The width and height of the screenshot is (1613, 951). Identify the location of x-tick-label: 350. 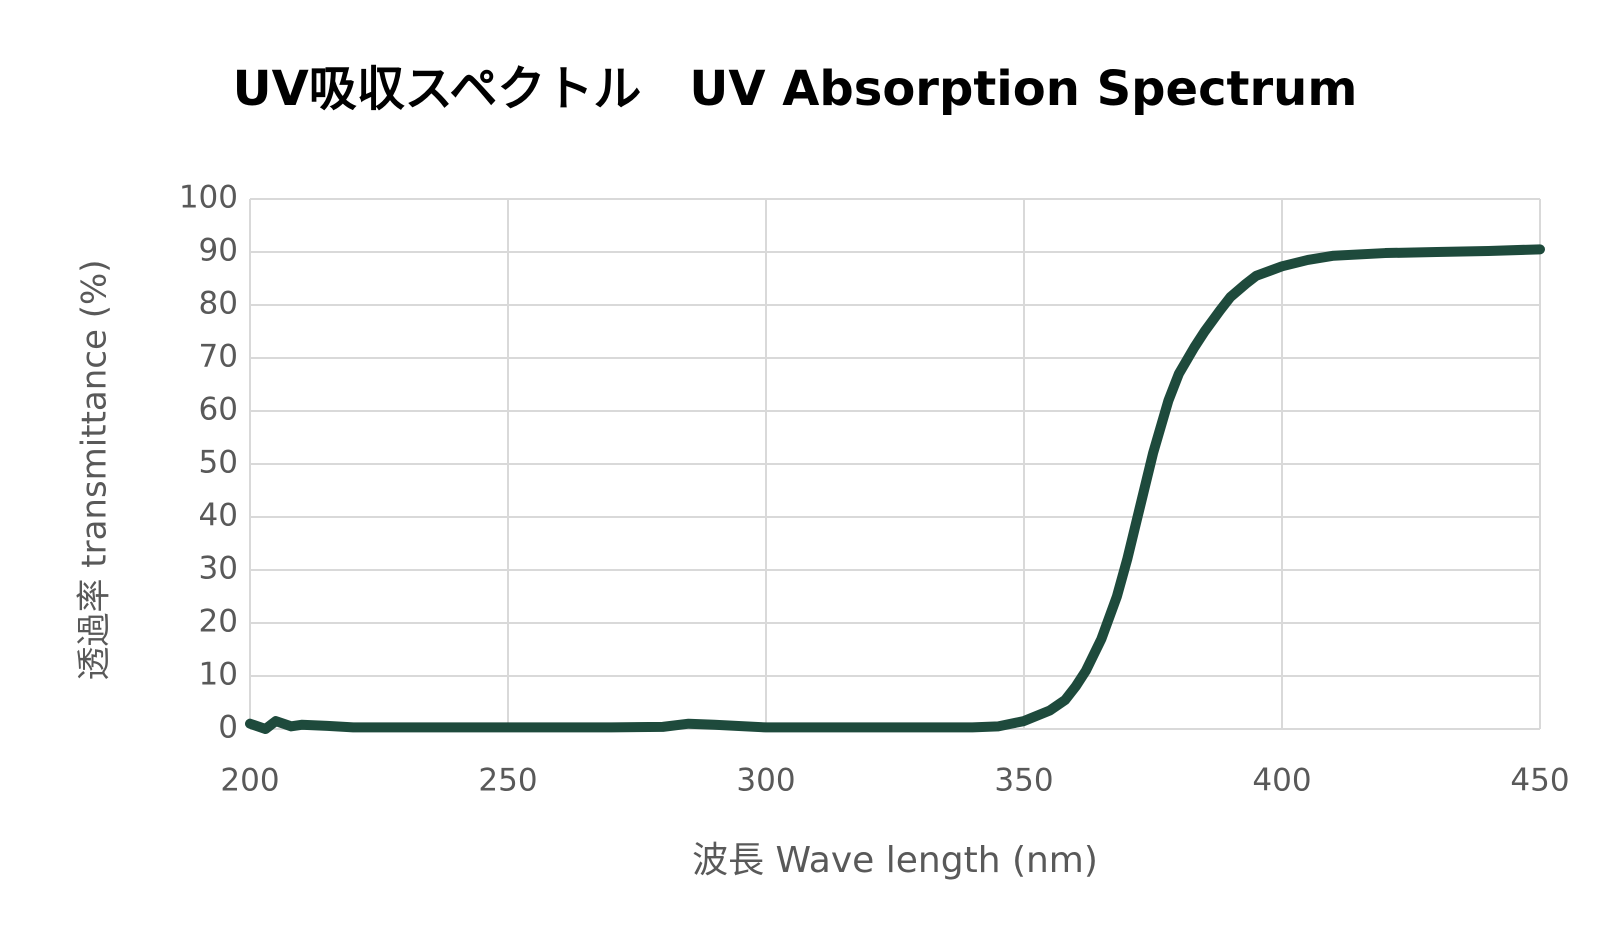
(1023, 781).